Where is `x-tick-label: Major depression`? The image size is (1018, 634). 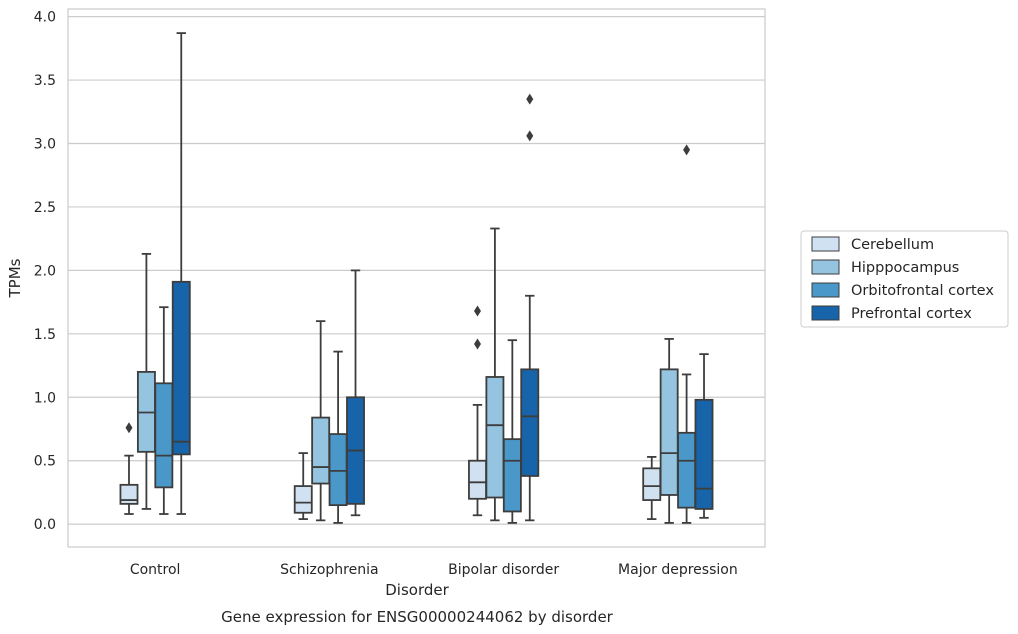 x-tick-label: Major depression is located at coordinates (678, 570).